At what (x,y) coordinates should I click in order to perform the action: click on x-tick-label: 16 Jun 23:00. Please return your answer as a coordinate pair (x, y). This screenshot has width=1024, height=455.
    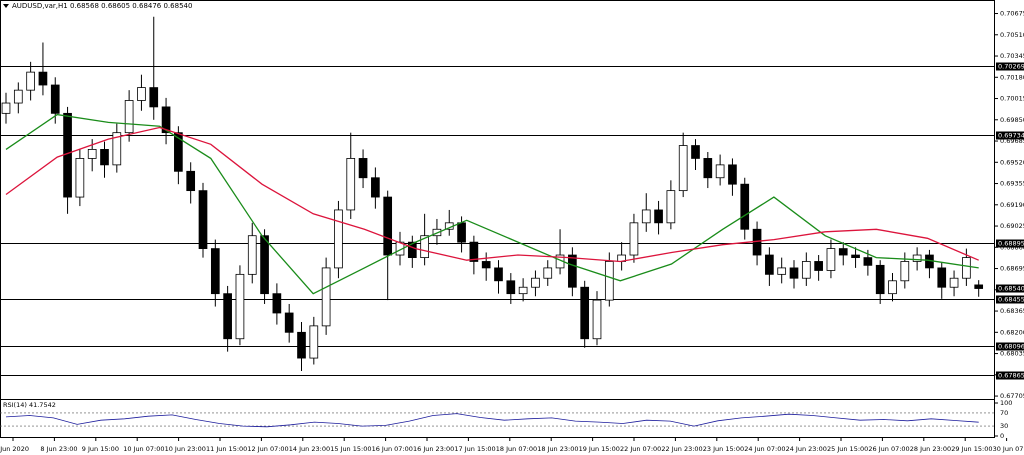
    Looking at the image, I should click on (433, 449).